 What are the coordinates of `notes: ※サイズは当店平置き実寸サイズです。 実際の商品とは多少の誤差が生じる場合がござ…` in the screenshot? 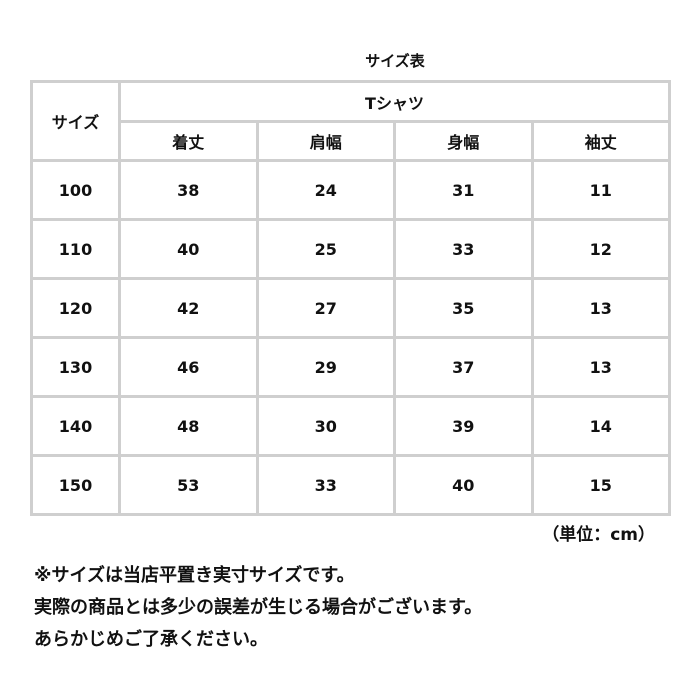 It's located at (258, 608).